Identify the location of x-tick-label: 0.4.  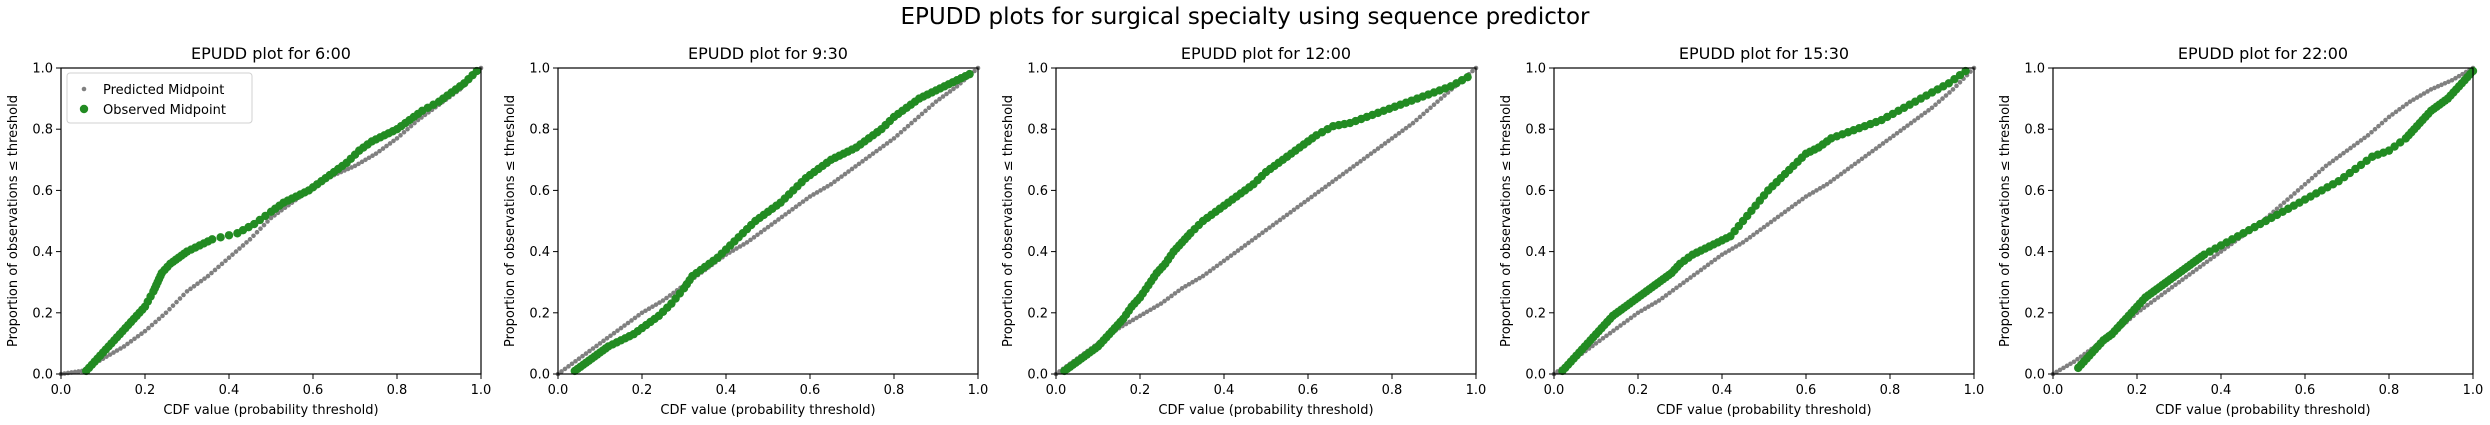
(726, 390).